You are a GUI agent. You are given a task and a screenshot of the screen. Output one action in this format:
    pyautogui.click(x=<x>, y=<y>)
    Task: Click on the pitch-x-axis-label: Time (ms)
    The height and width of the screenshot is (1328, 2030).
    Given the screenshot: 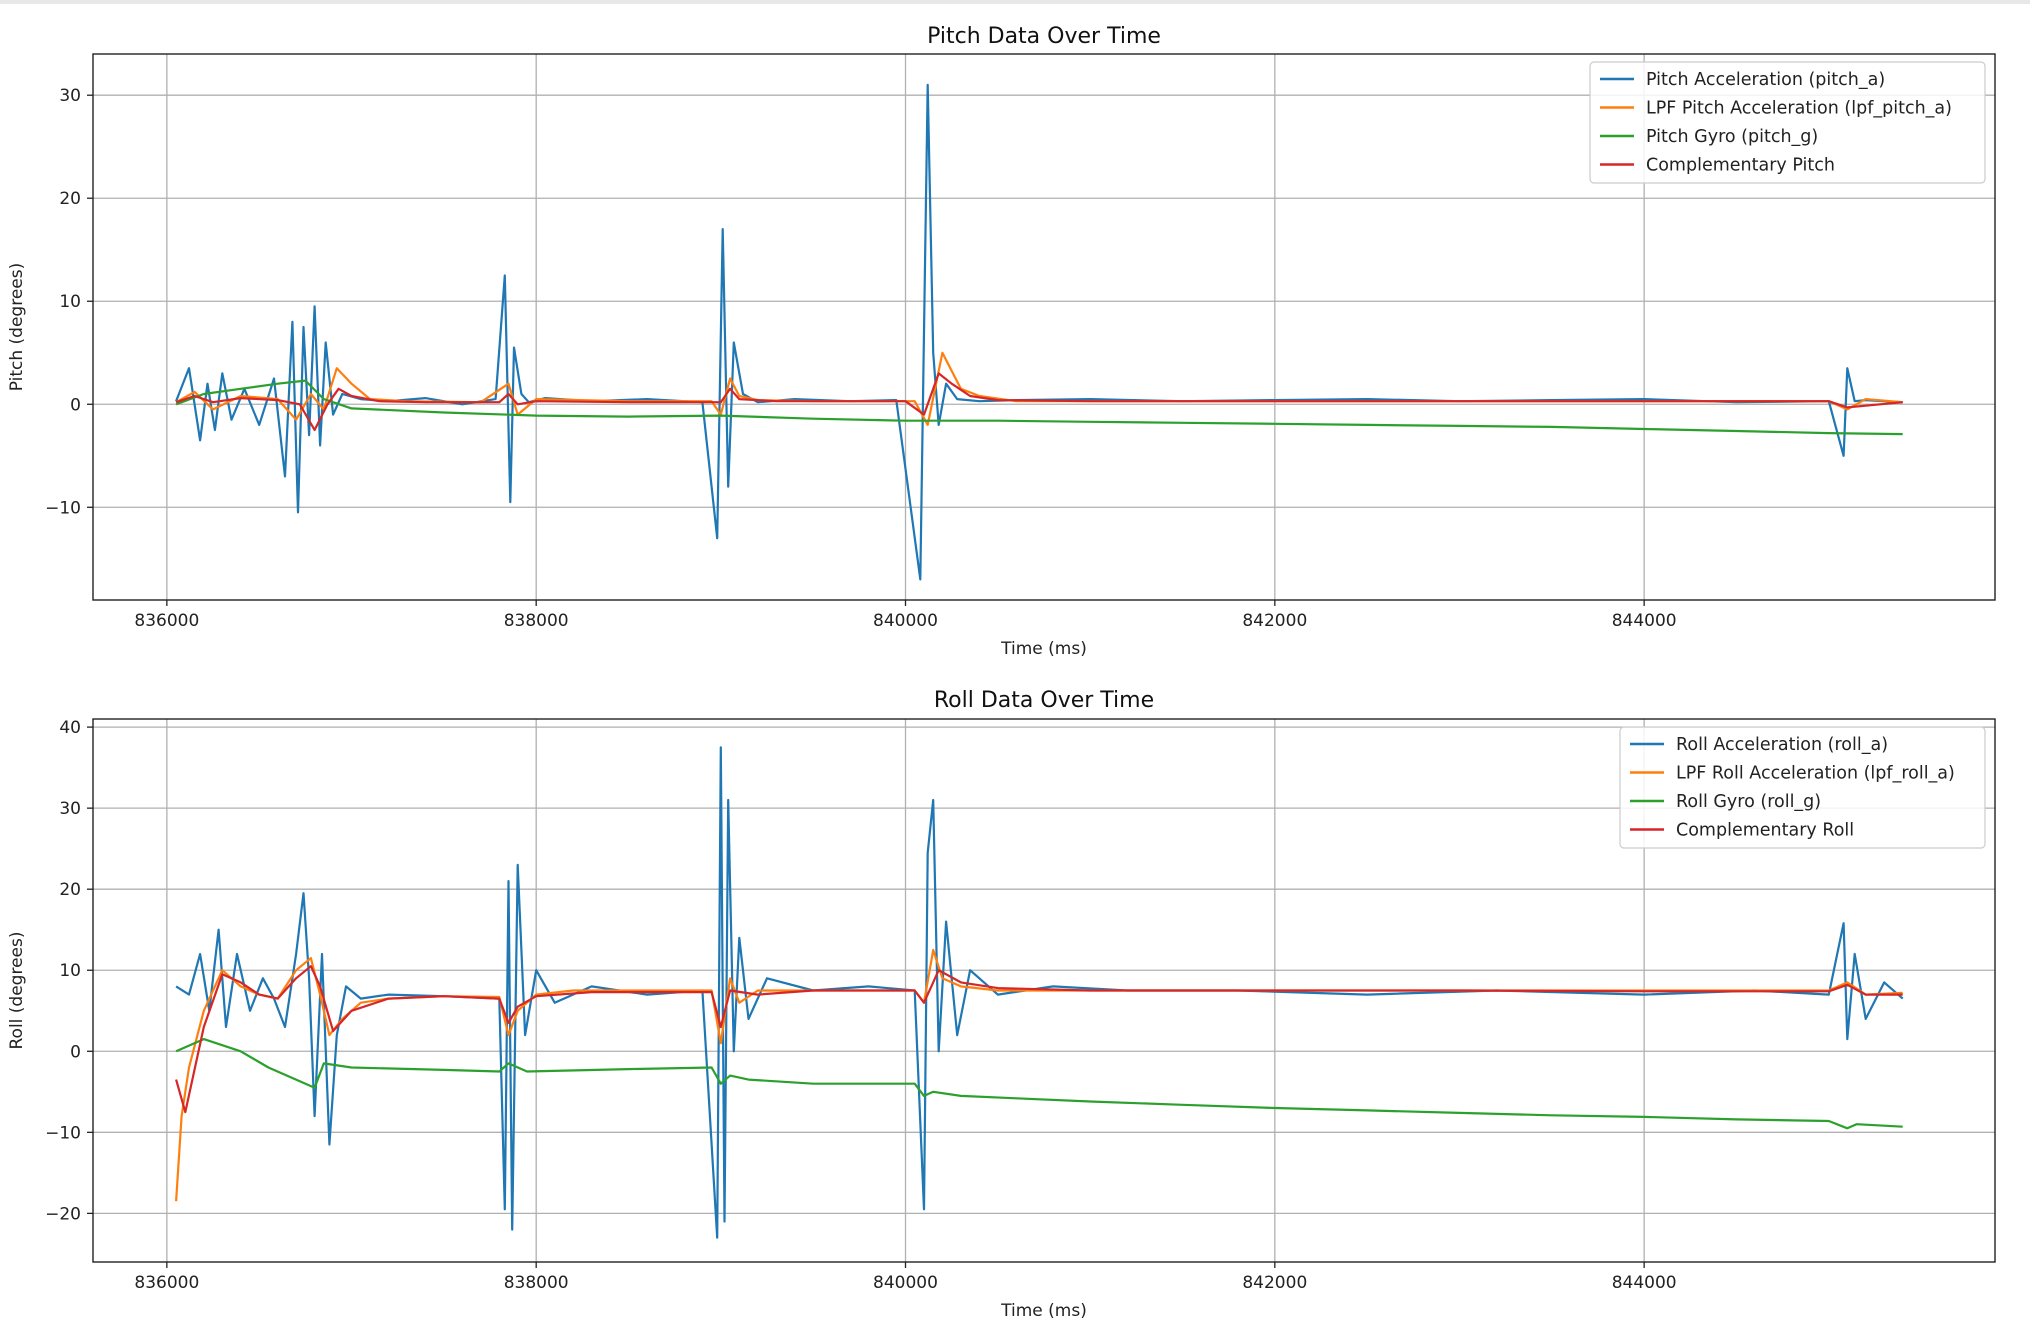 What is the action you would take?
    pyautogui.click(x=1043, y=649)
    